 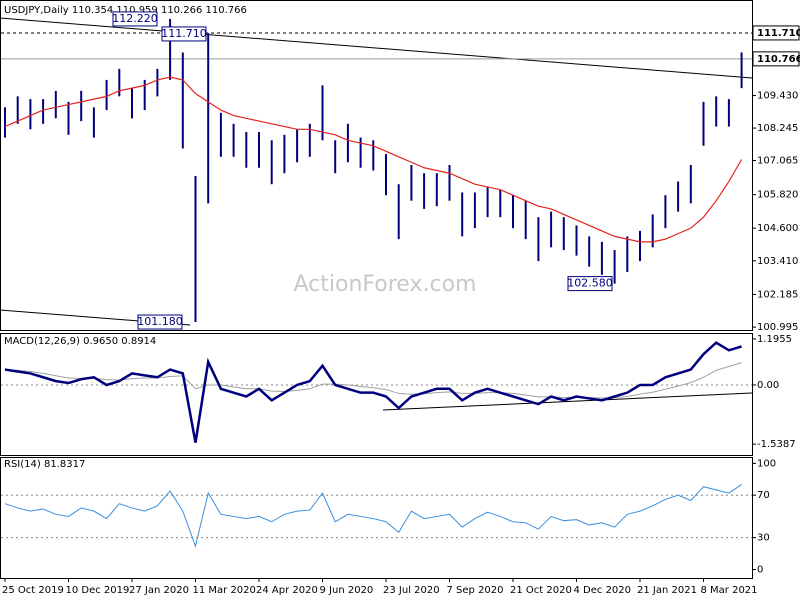 What do you see at coordinates (411, 590) in the screenshot?
I see `x-tick-label: 23 Jul 2020` at bounding box center [411, 590].